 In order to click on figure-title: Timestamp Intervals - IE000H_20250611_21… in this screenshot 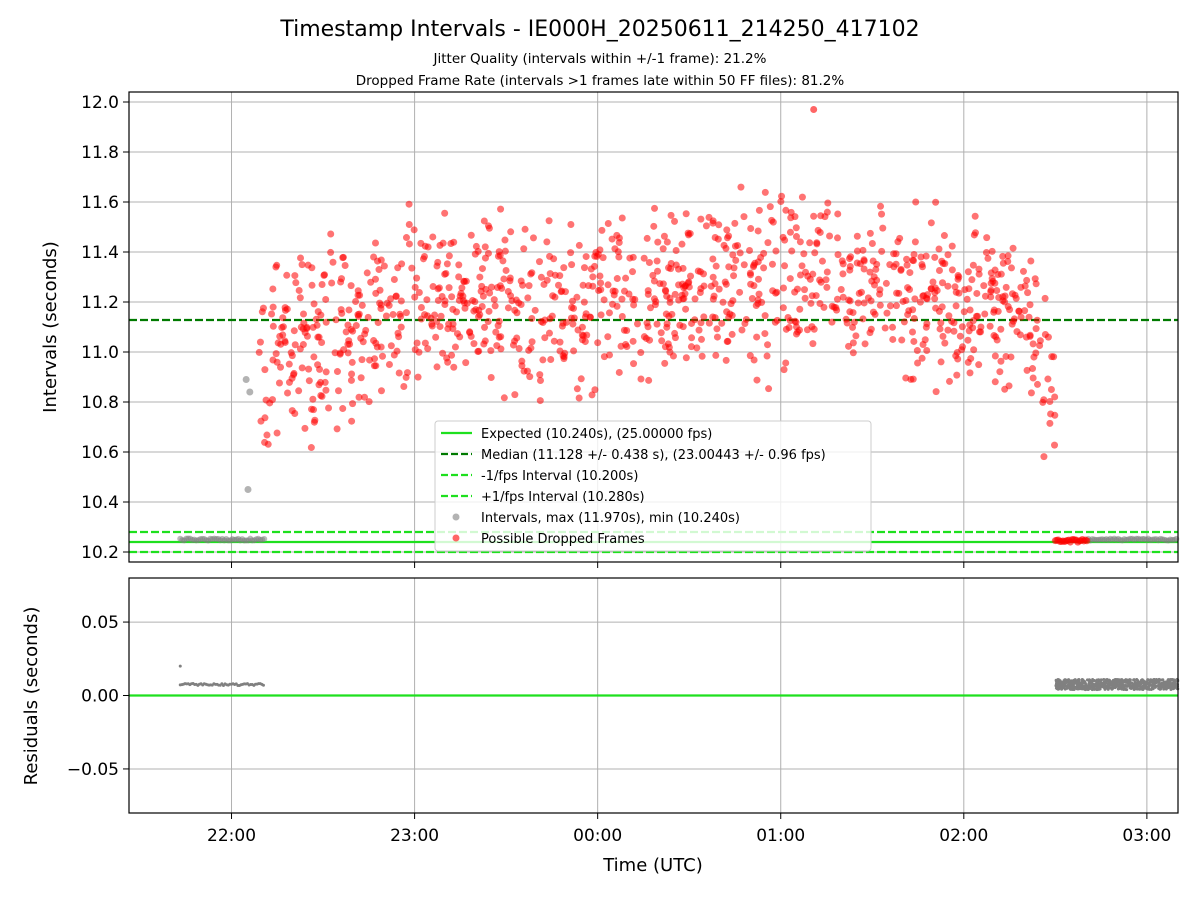, I will do `click(599, 29)`.